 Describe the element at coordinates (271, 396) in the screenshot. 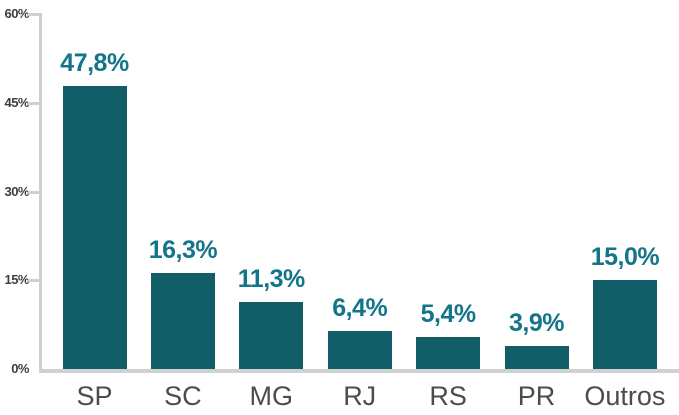

I see `category-label: MG` at that location.